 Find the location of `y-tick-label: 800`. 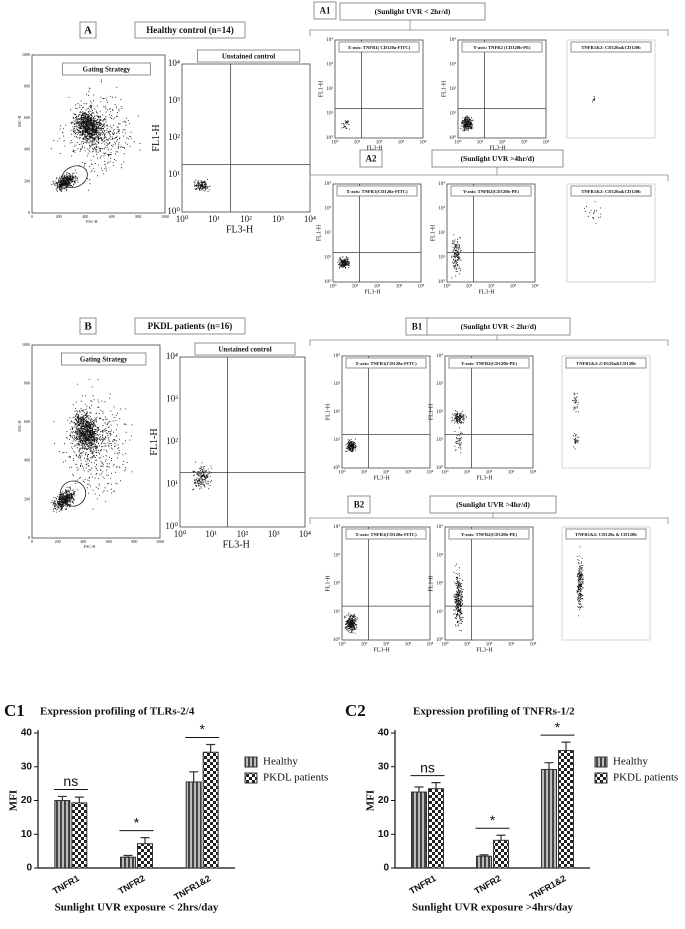

y-tick-label: 800 is located at coordinates (27, 383).